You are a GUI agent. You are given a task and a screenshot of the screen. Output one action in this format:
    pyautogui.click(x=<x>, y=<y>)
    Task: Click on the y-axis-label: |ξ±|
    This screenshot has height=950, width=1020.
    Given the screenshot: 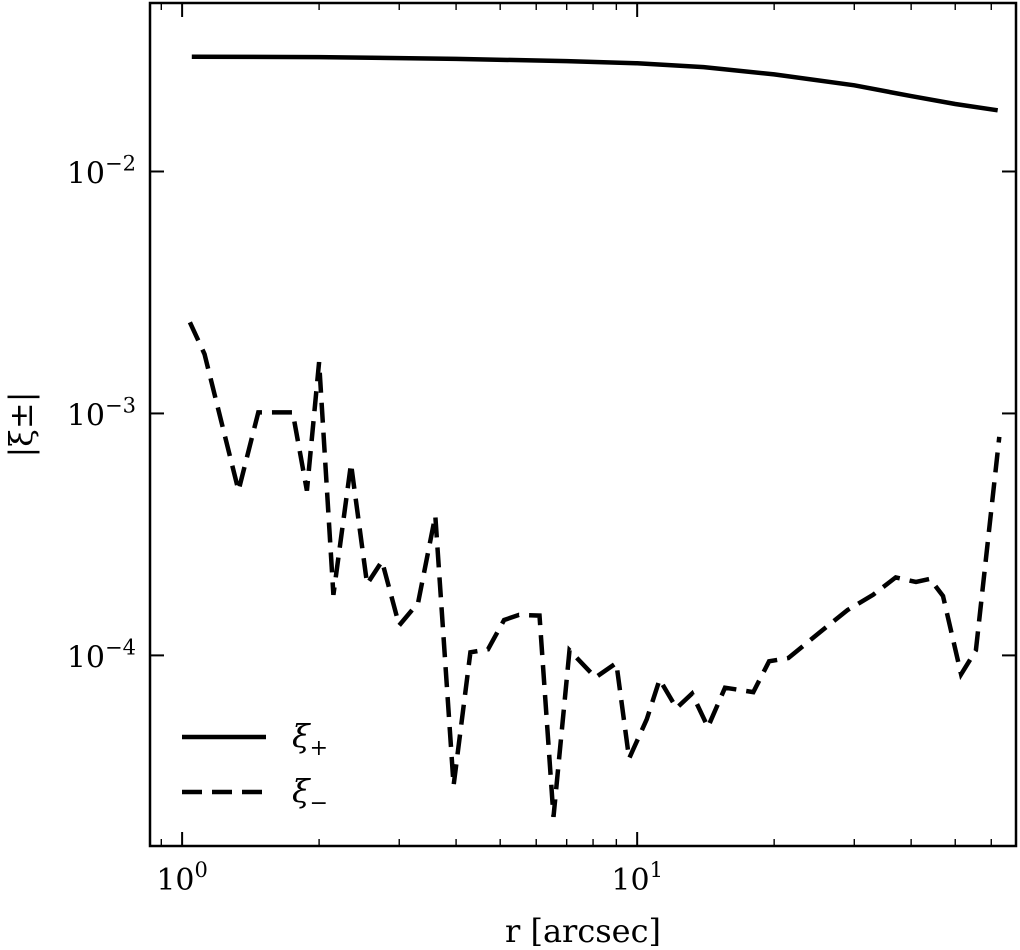 What is the action you would take?
    pyautogui.click(x=21, y=425)
    